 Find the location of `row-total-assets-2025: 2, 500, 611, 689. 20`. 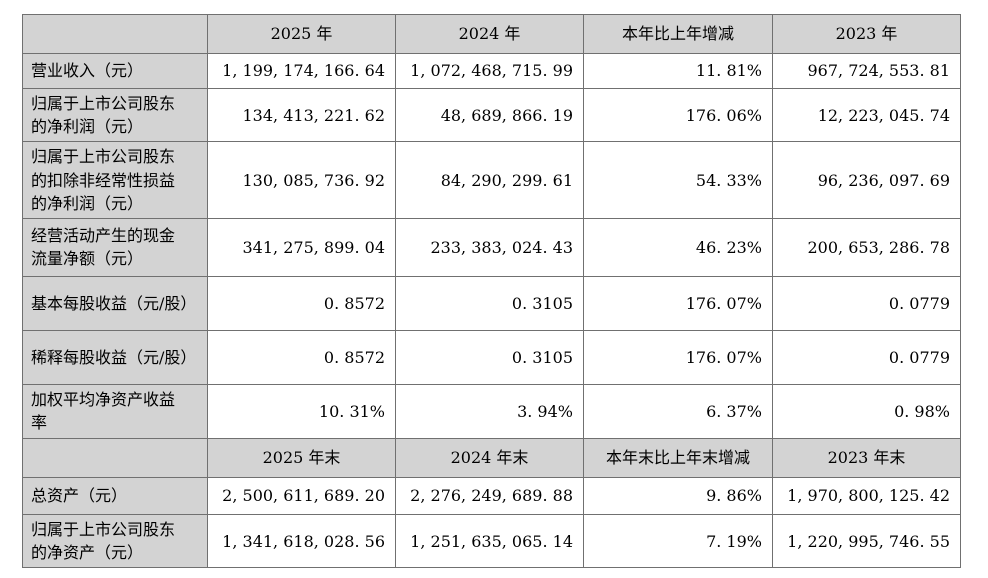

row-total-assets-2025: 2, 500, 611, 689. 20 is located at coordinates (301, 495).